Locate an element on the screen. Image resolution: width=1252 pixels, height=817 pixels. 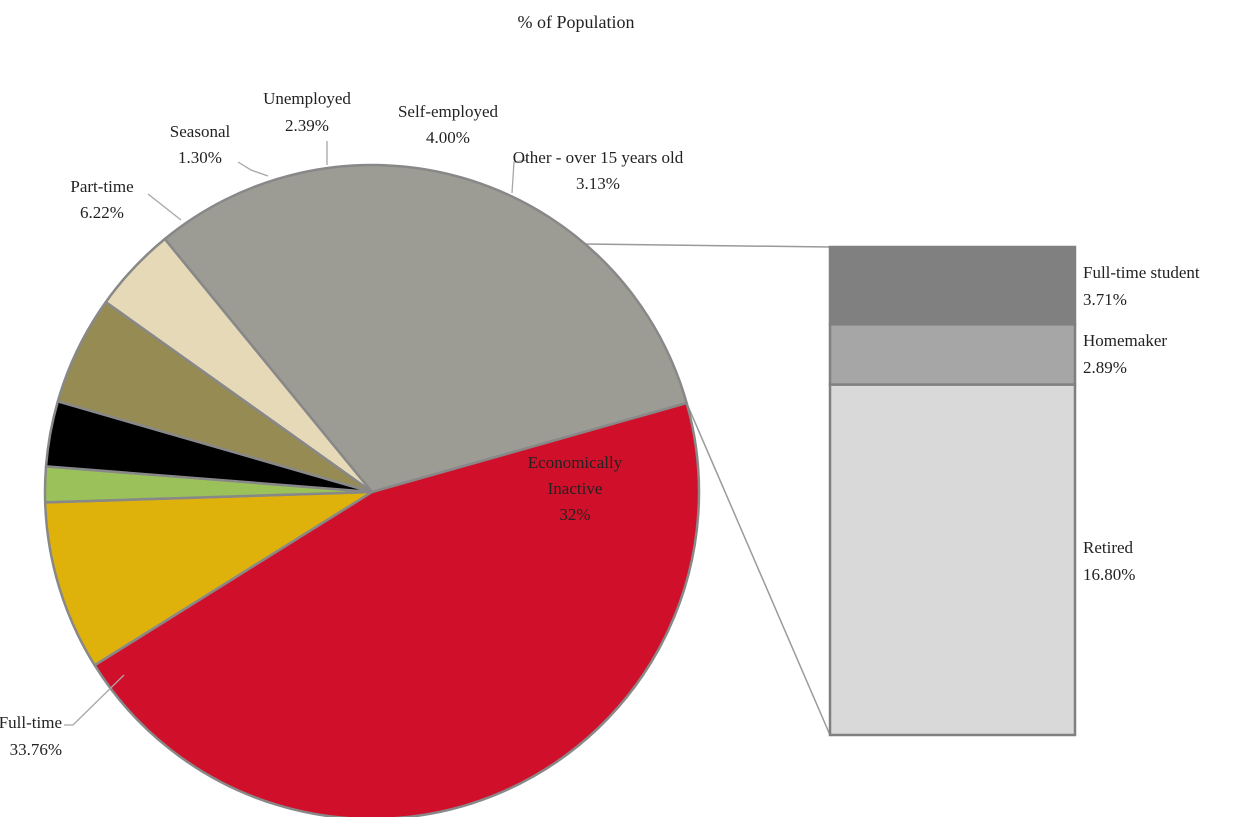
breakdown-bar is located at coordinates (952, 491).